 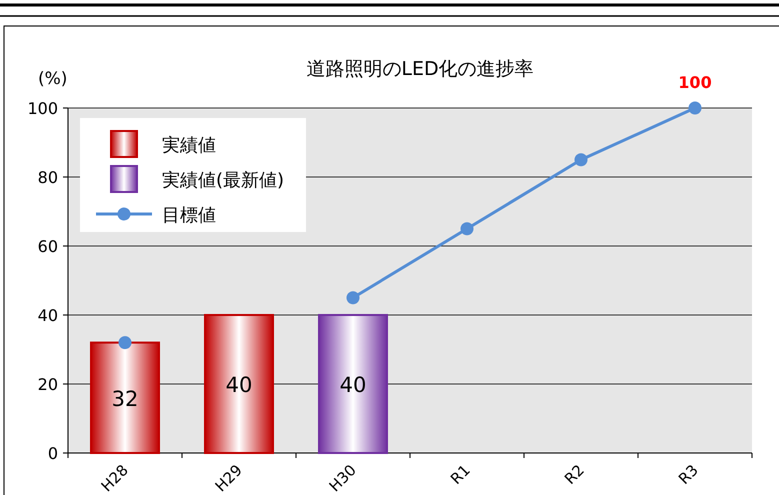 What do you see at coordinates (48, 246) in the screenshot?
I see `y-tick-label: 60` at bounding box center [48, 246].